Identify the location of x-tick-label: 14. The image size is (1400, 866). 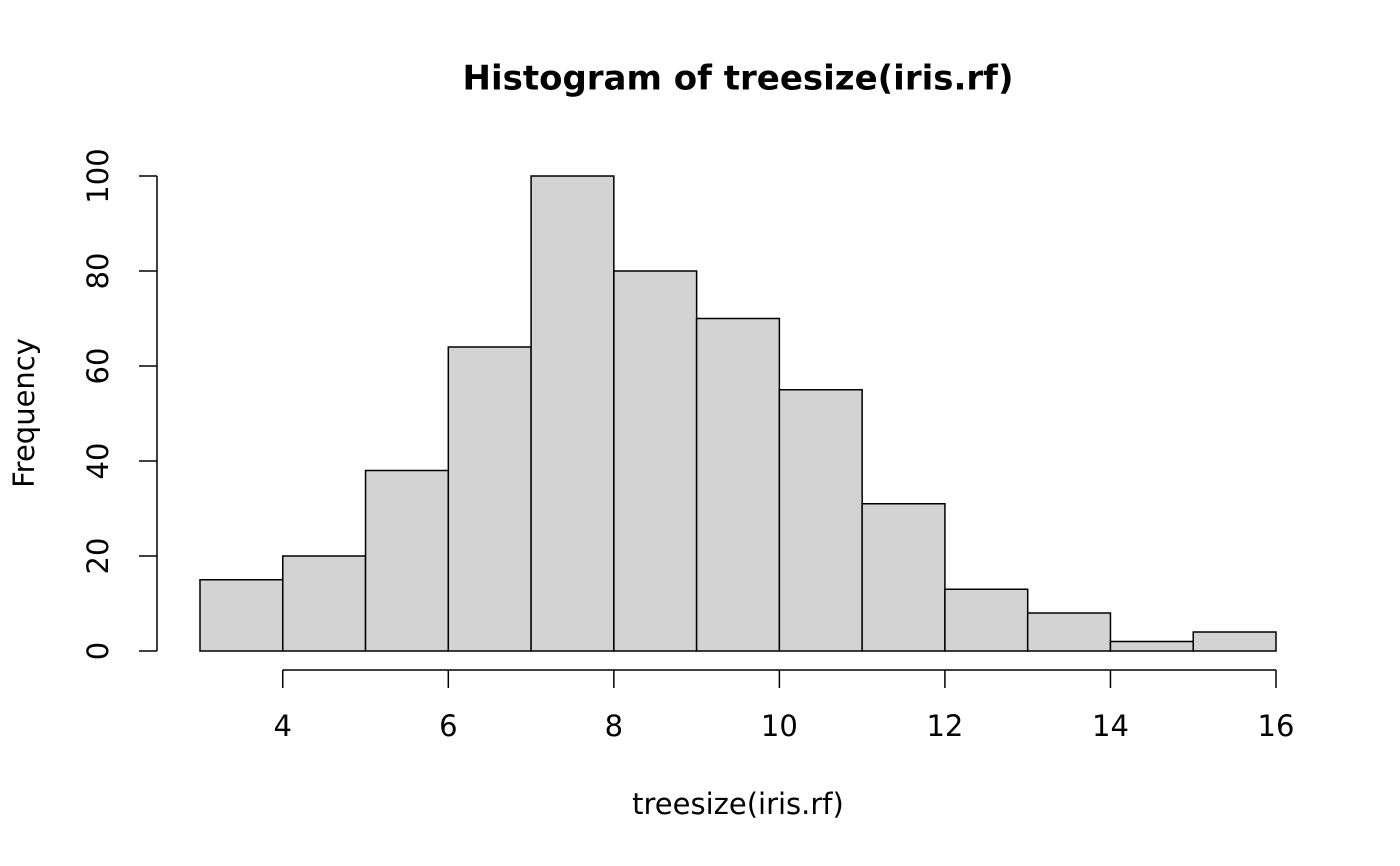
(1110, 726).